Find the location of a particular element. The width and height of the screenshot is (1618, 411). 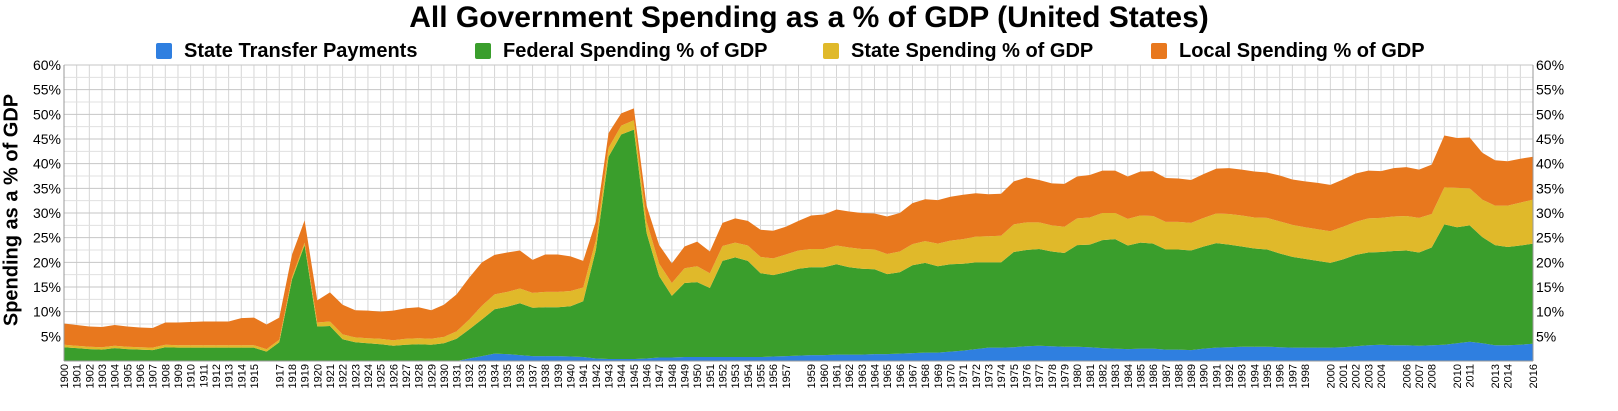

x-tick-label: 1993 is located at coordinates (1243, 376).